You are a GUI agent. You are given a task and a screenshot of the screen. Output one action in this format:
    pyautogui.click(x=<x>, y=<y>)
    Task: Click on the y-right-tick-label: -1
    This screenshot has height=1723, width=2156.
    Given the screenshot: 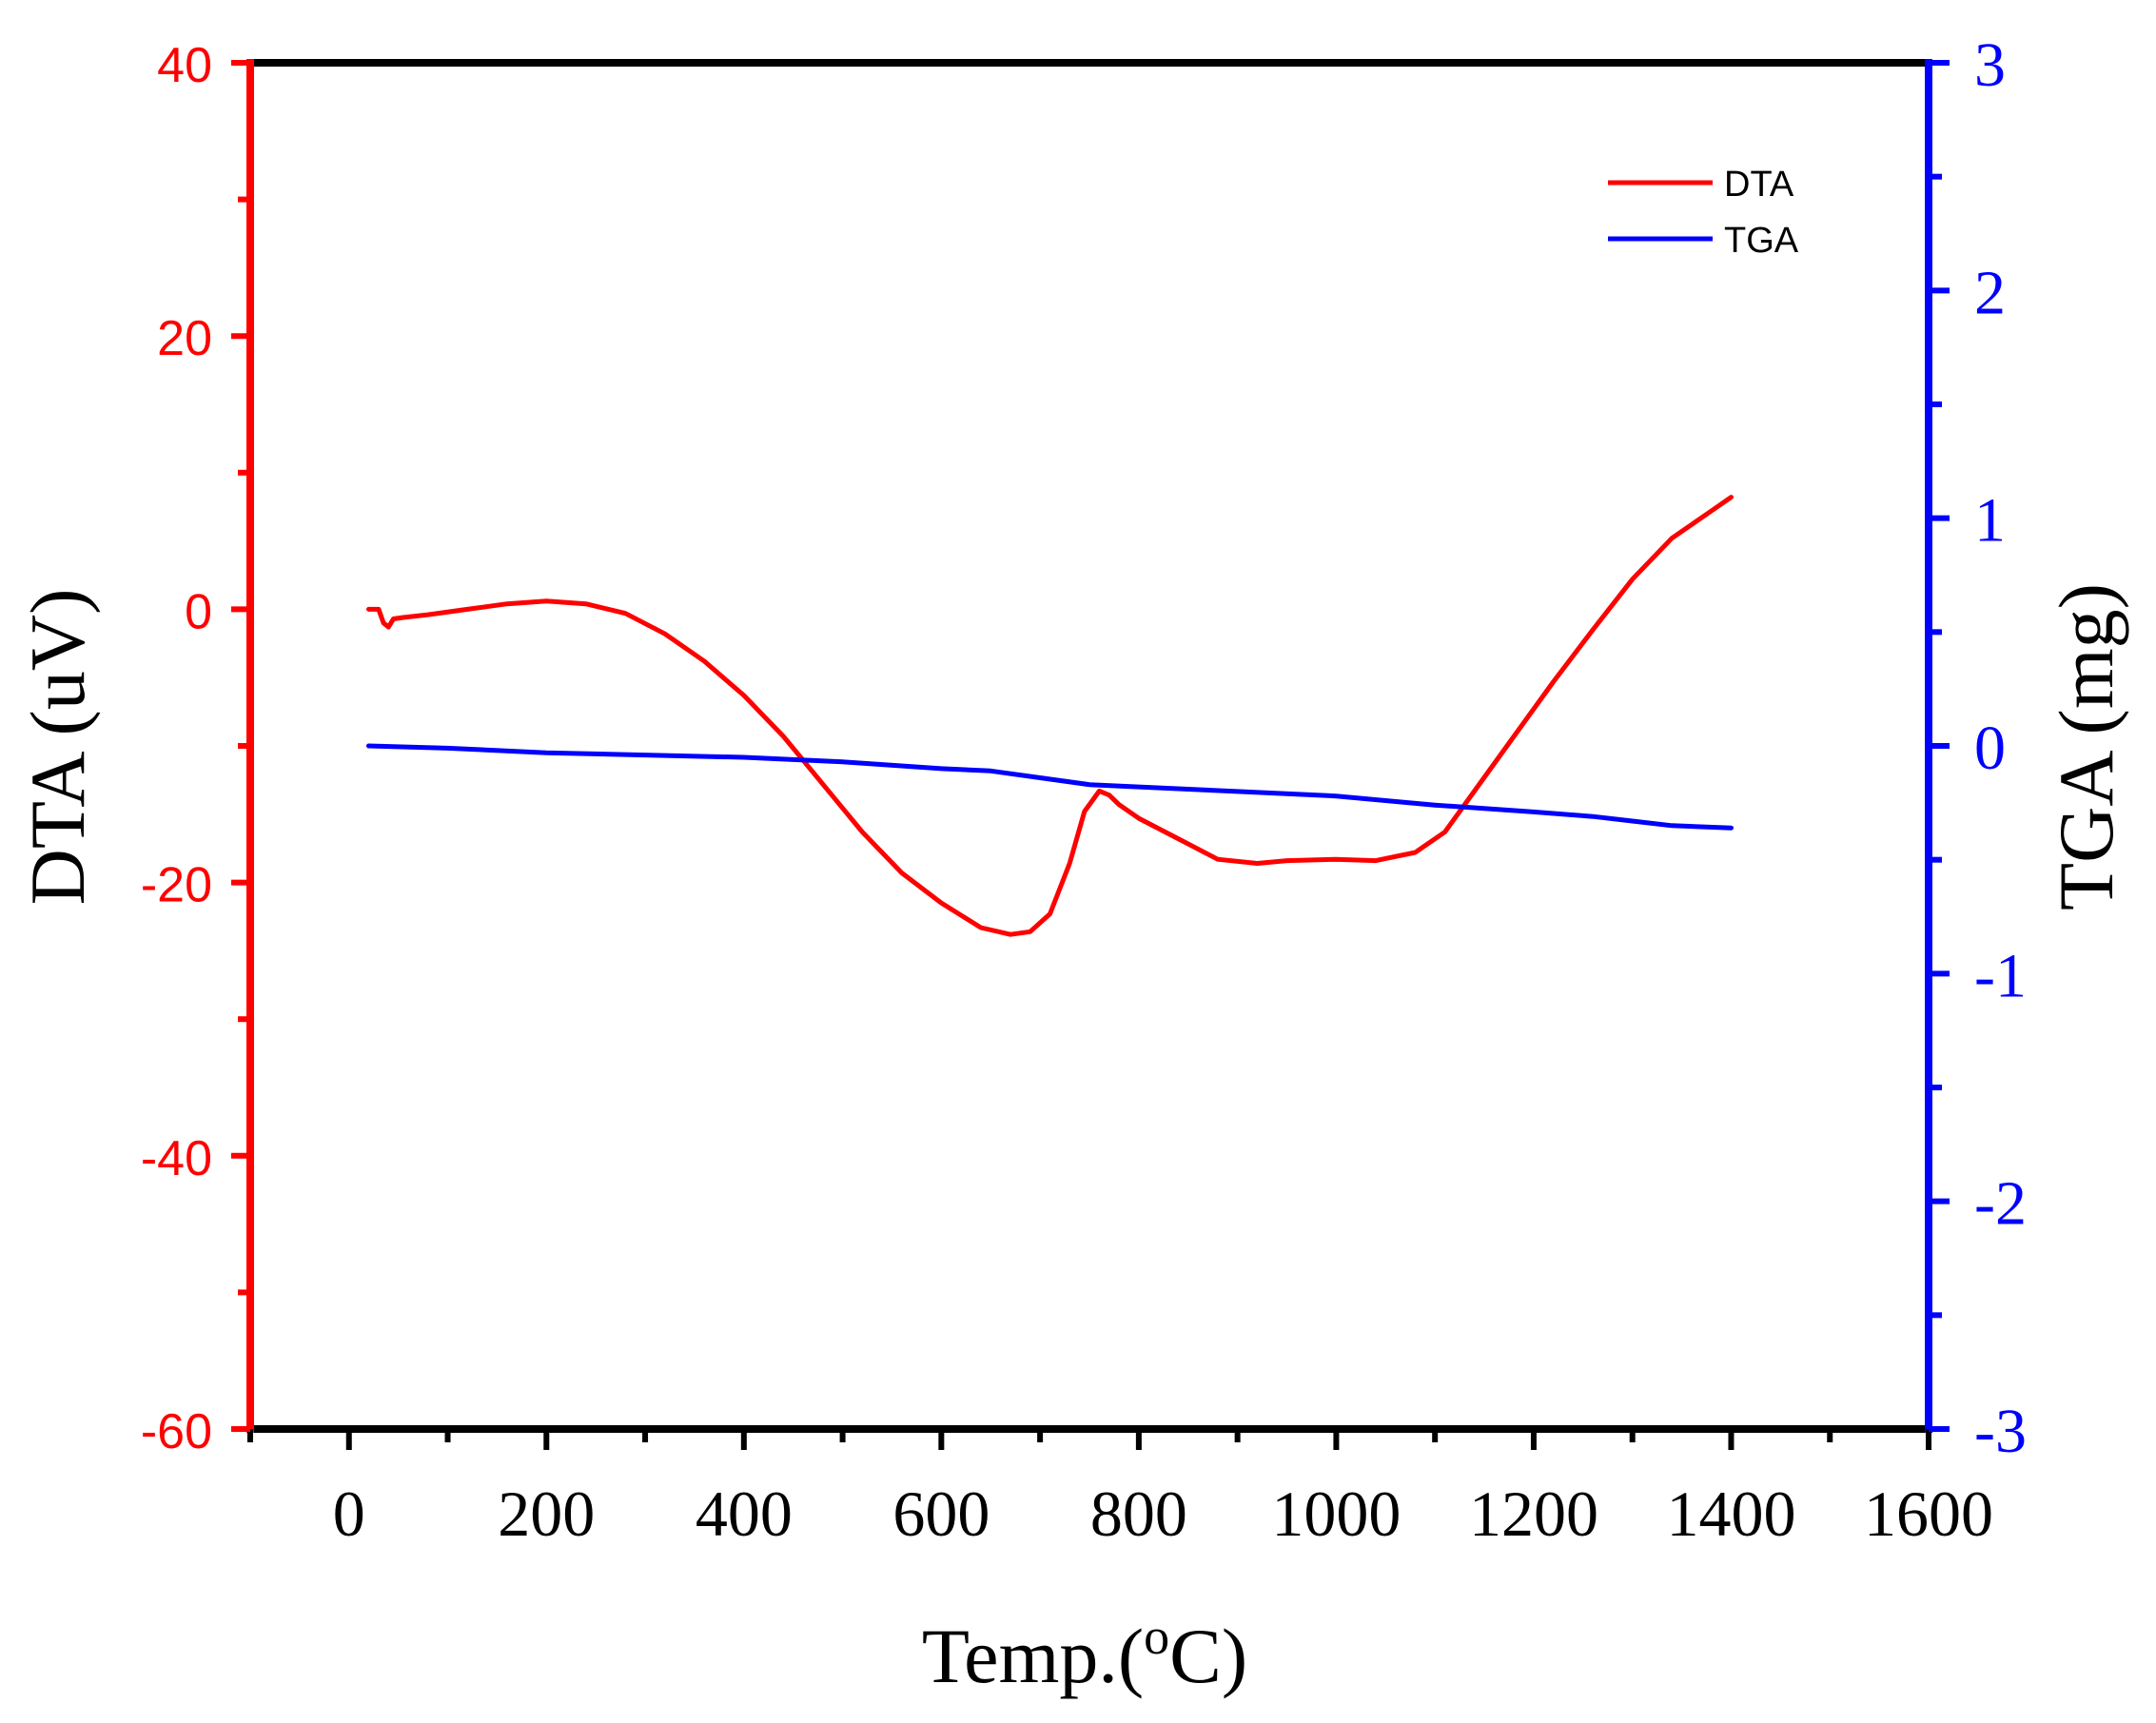 What is the action you would take?
    pyautogui.click(x=2000, y=975)
    